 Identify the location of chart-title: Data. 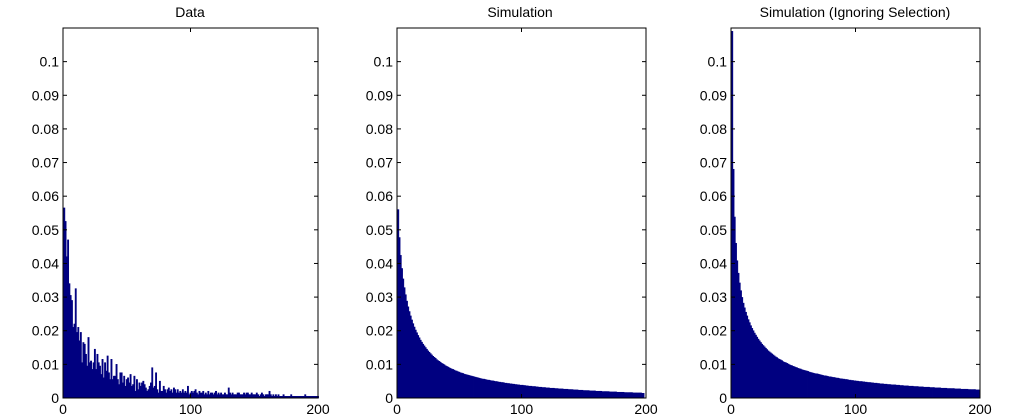
(190, 12).